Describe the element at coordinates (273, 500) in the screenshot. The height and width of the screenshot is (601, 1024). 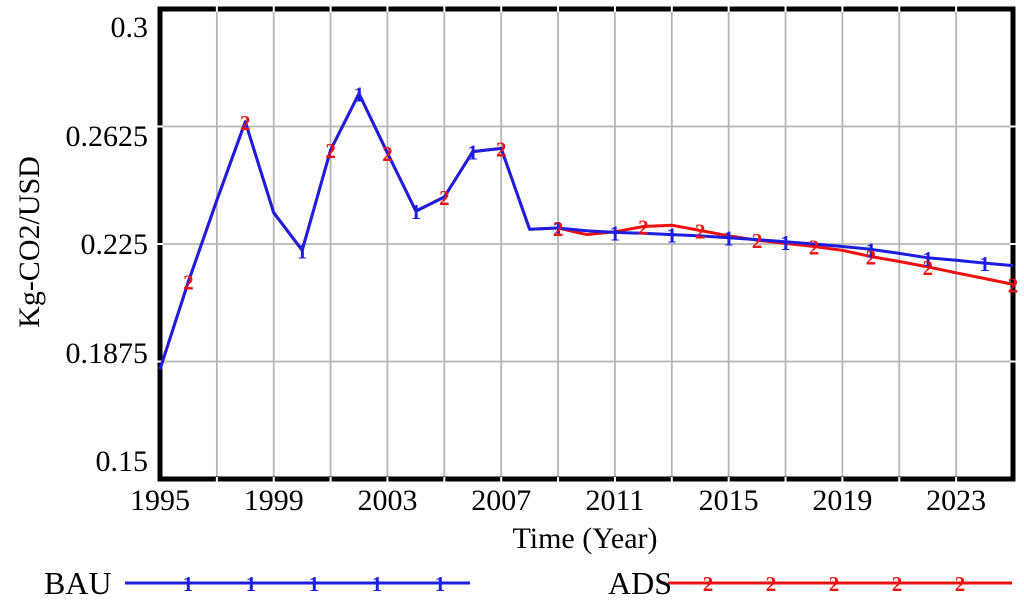
I see `x-tick-label: 1999` at that location.